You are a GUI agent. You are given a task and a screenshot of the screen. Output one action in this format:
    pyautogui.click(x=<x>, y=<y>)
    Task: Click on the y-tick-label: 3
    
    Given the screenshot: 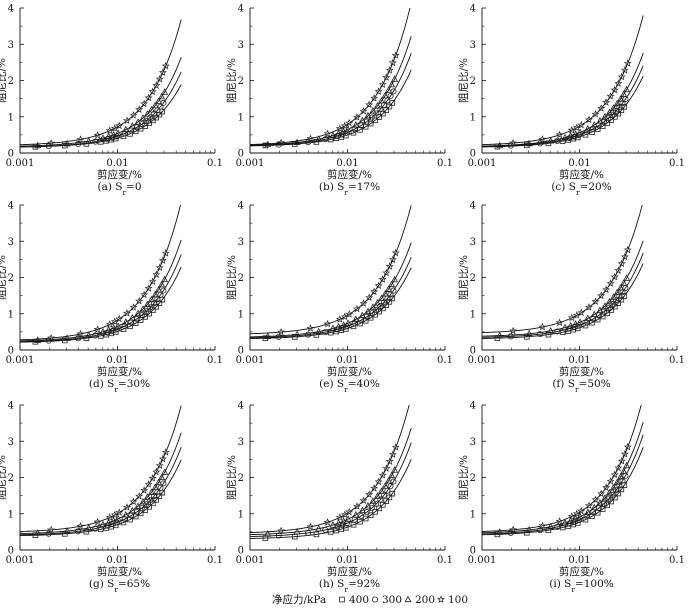 What is the action you would take?
    pyautogui.click(x=11, y=45)
    